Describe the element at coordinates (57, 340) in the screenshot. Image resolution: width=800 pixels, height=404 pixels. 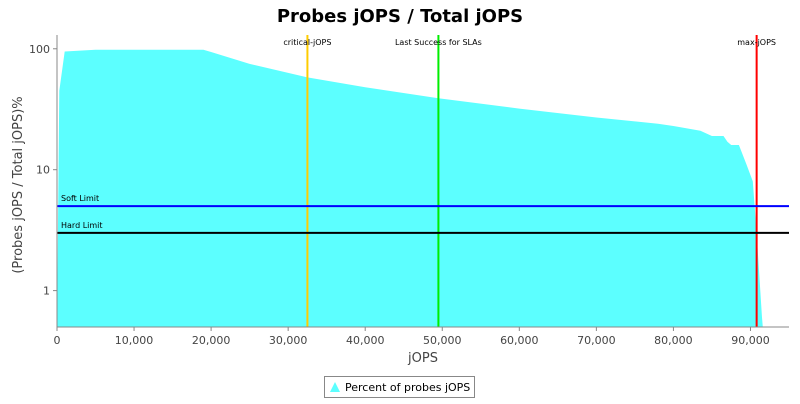
I see `x-tick-label: 0` at that location.